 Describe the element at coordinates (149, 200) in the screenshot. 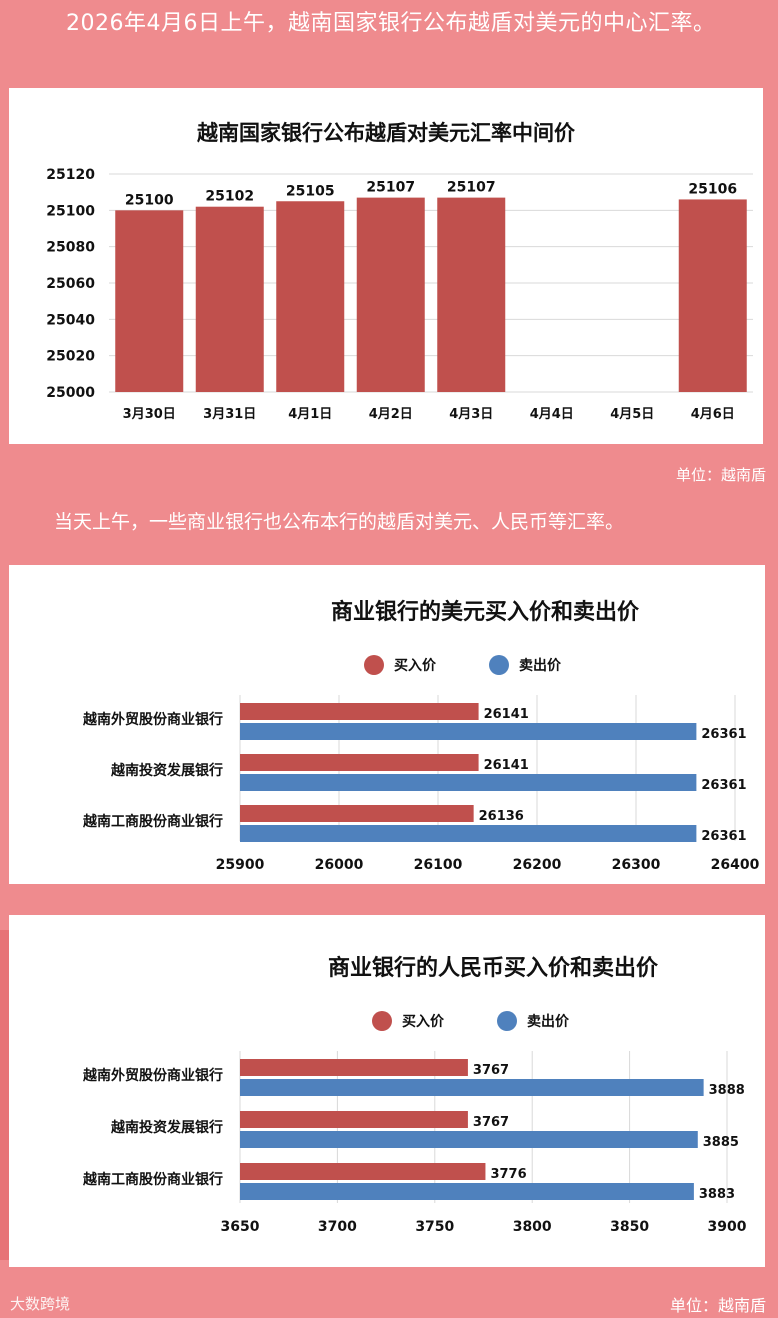

I see `data-label: 25100` at that location.